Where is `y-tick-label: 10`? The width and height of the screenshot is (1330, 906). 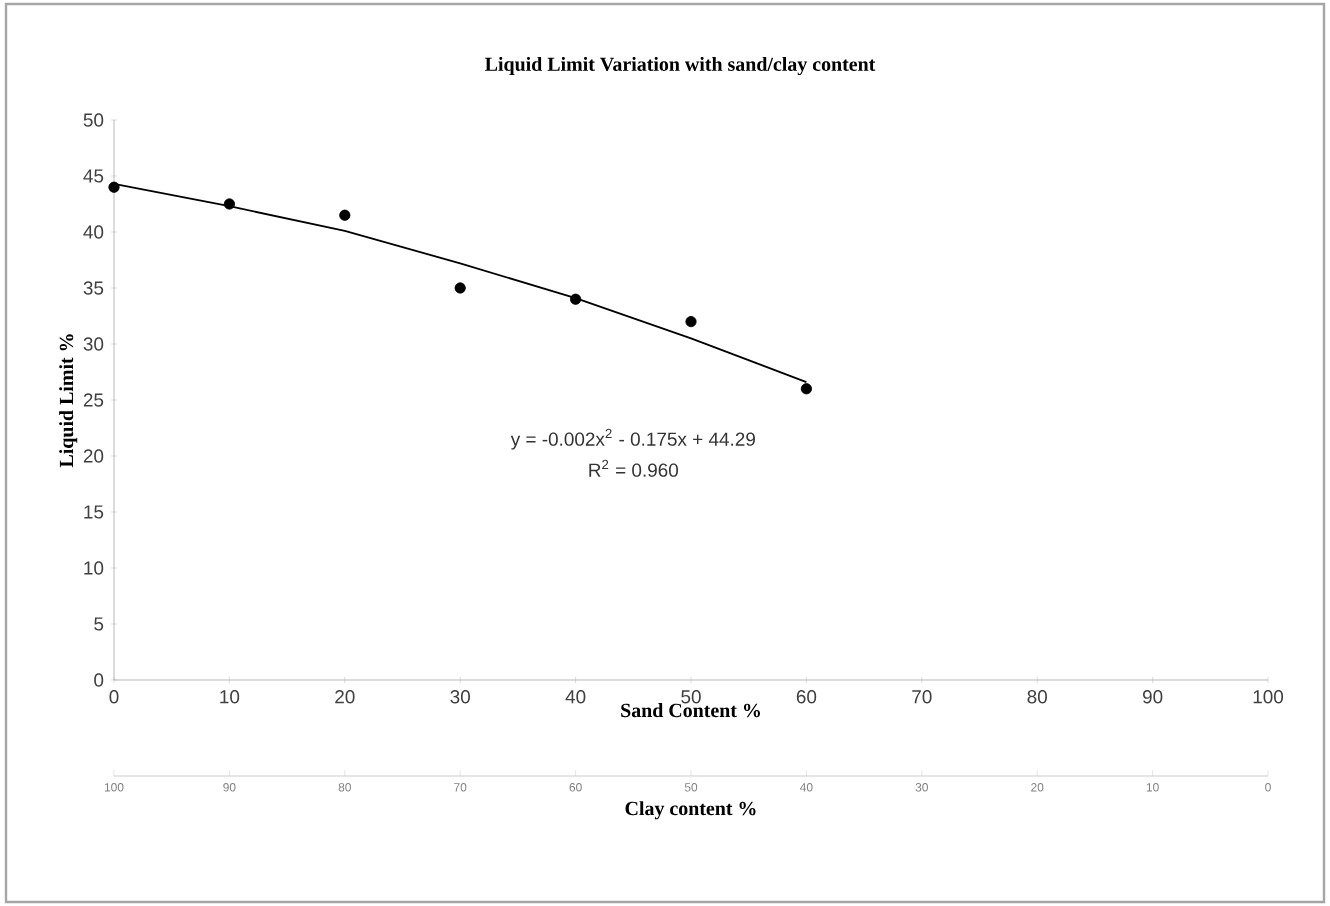
y-tick-label: 10 is located at coordinates (94, 568).